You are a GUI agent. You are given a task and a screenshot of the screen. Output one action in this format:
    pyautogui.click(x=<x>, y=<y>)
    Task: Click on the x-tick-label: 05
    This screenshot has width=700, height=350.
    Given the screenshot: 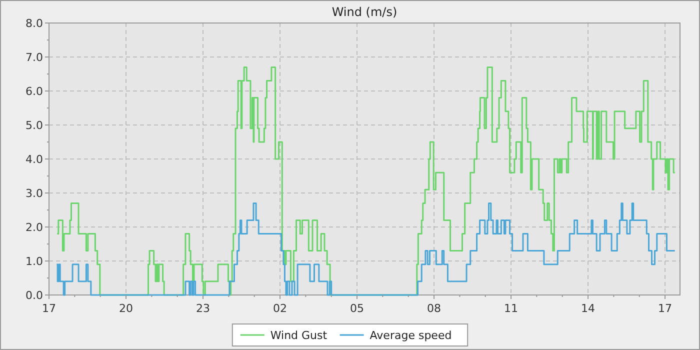 What is the action you would take?
    pyautogui.click(x=357, y=308)
    